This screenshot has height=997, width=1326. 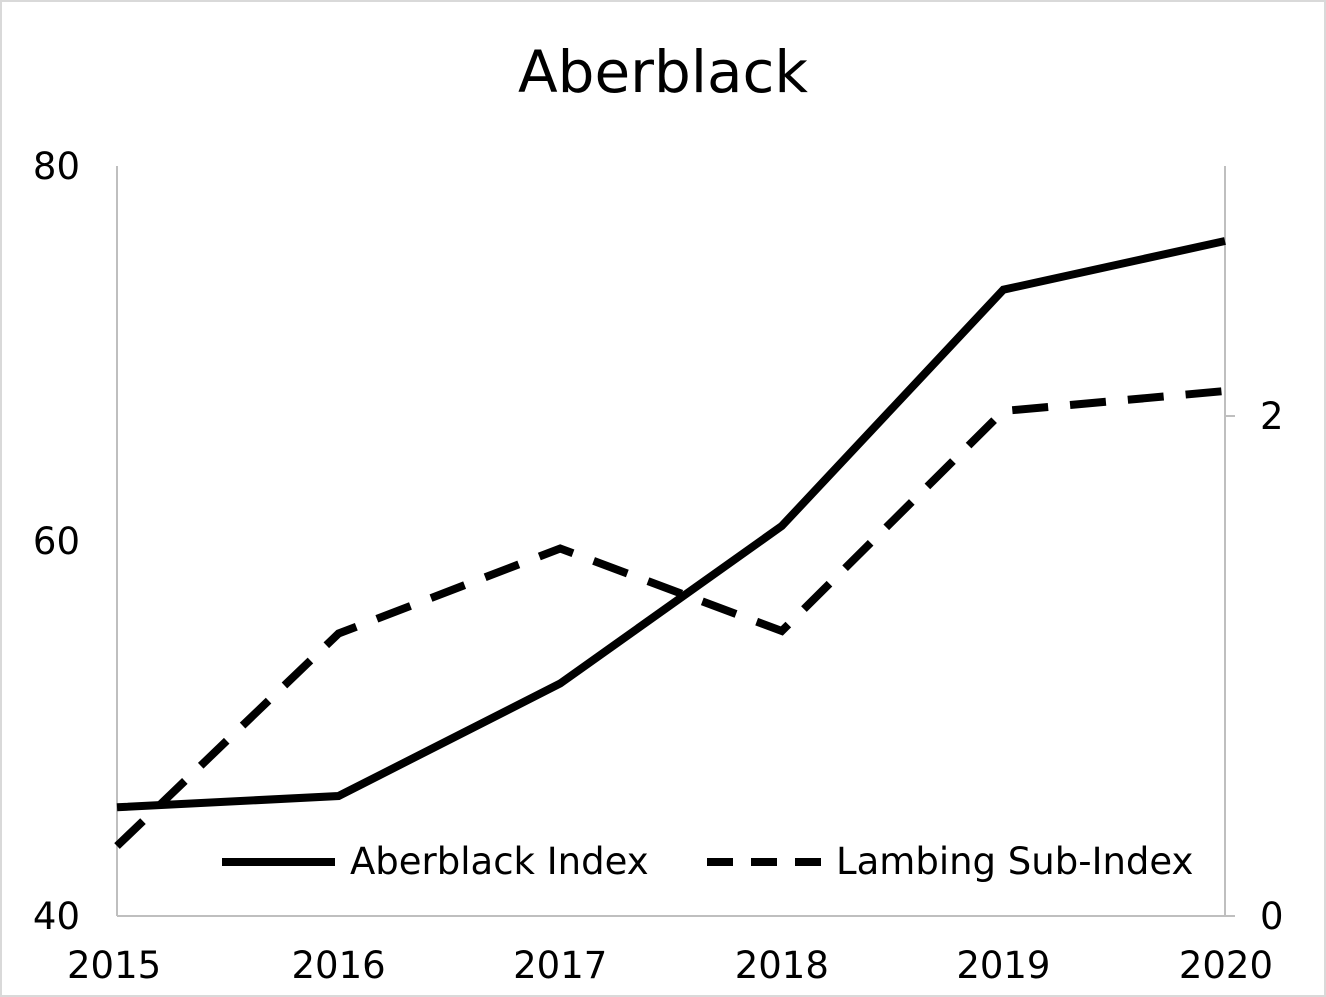 What do you see at coordinates (670, 965) in the screenshot?
I see `x-ticks: 2015 2016 2017 2018 2019 2020` at bounding box center [670, 965].